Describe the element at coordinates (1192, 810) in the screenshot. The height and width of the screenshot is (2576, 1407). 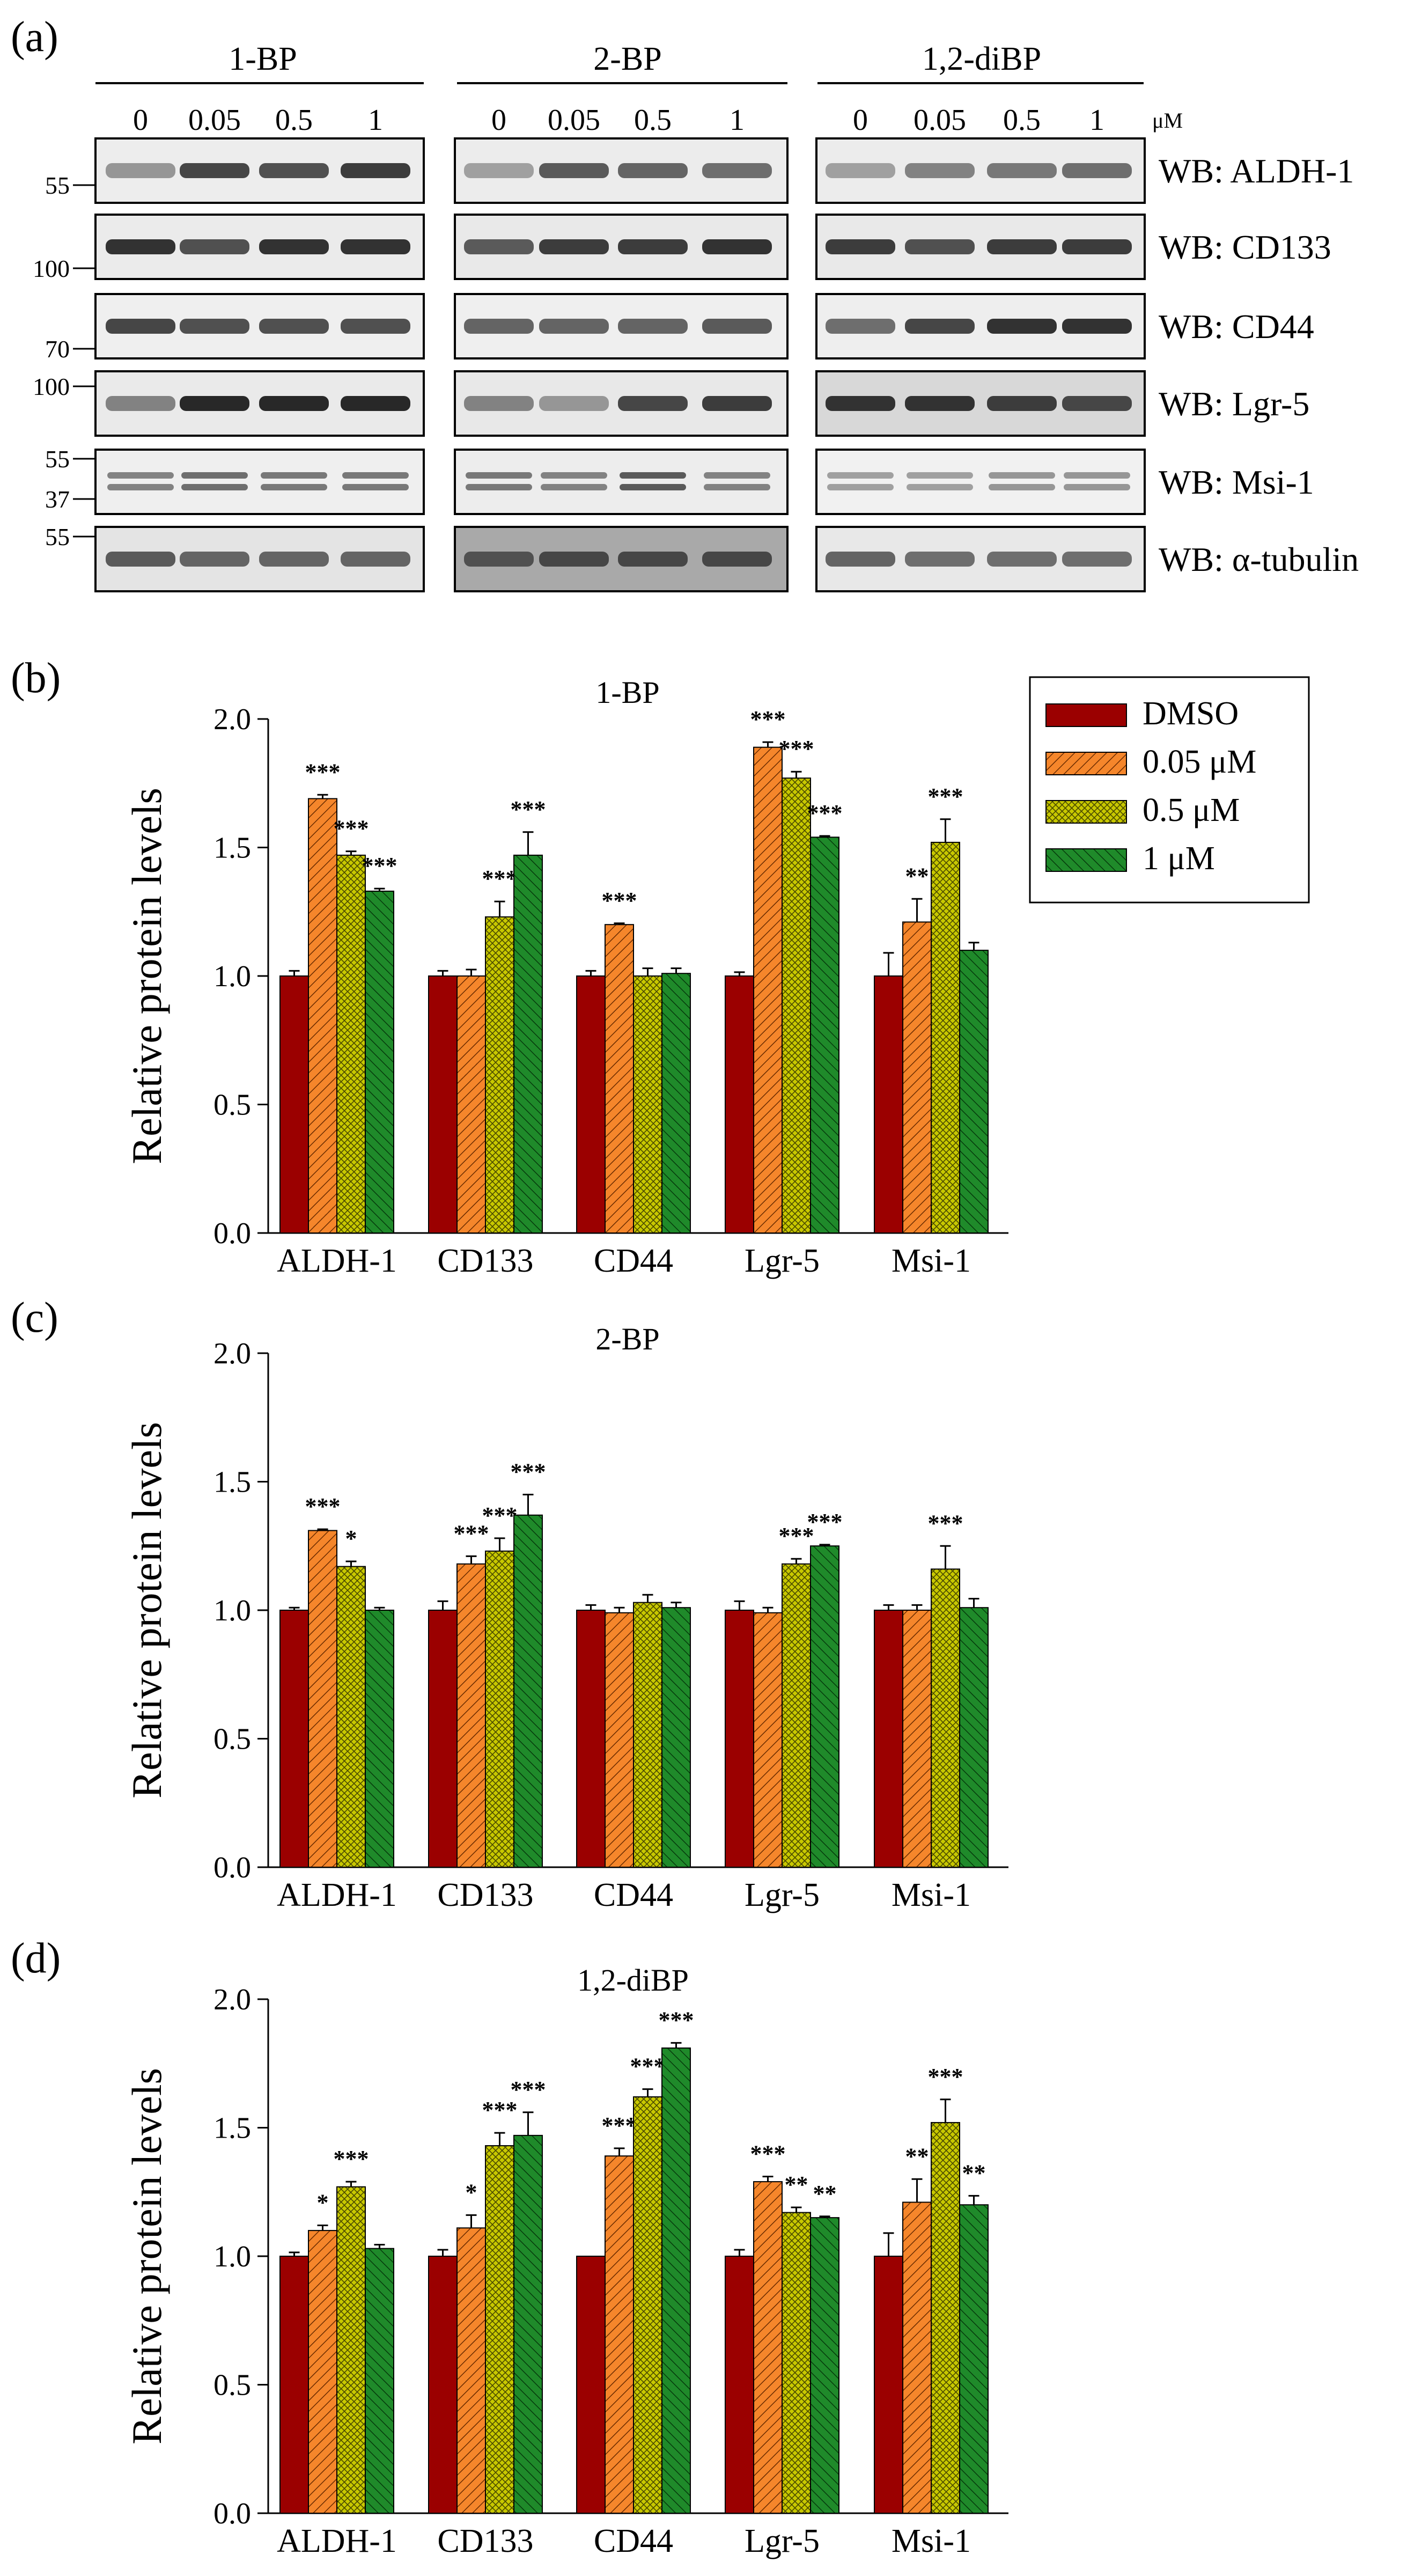
I see `legend-label: 0.5 μM` at that location.